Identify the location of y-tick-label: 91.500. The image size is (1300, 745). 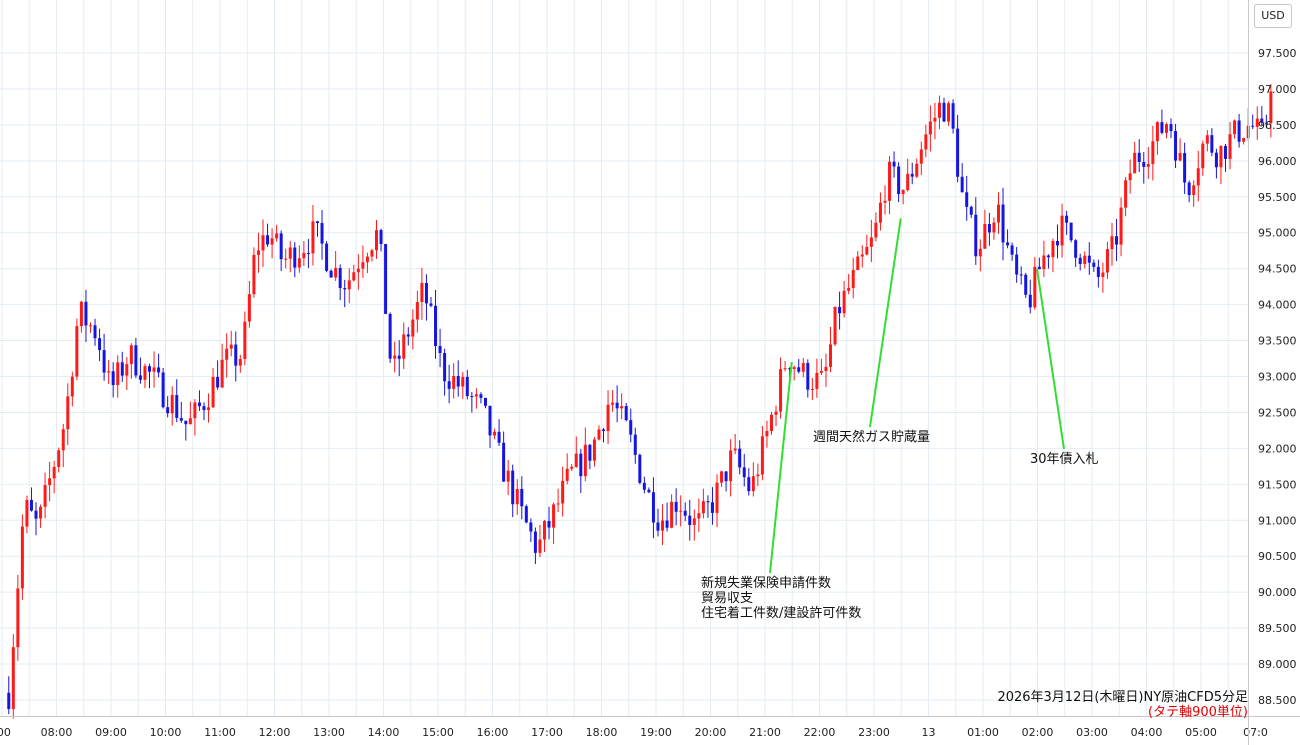
(1277, 484).